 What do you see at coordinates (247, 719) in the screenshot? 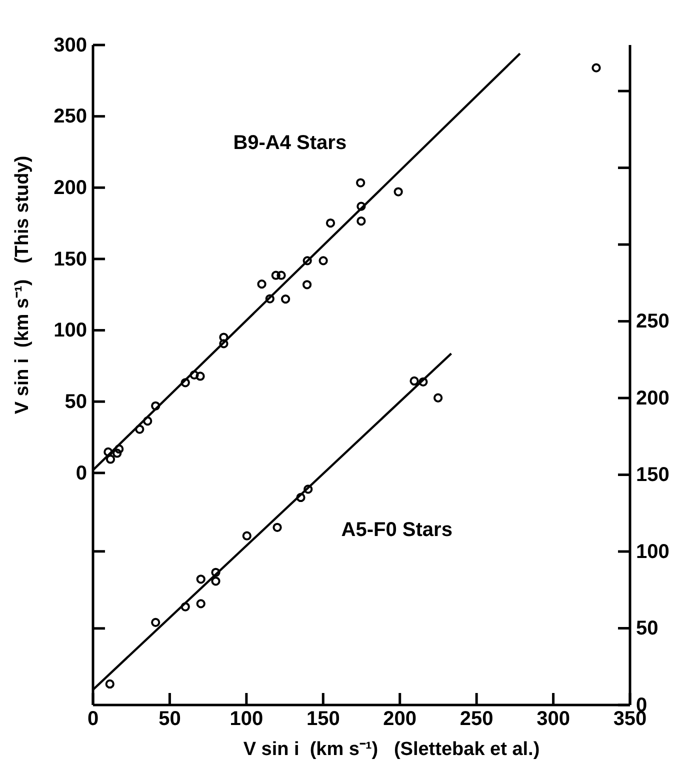
I see `x-tick-label: 100` at bounding box center [247, 719].